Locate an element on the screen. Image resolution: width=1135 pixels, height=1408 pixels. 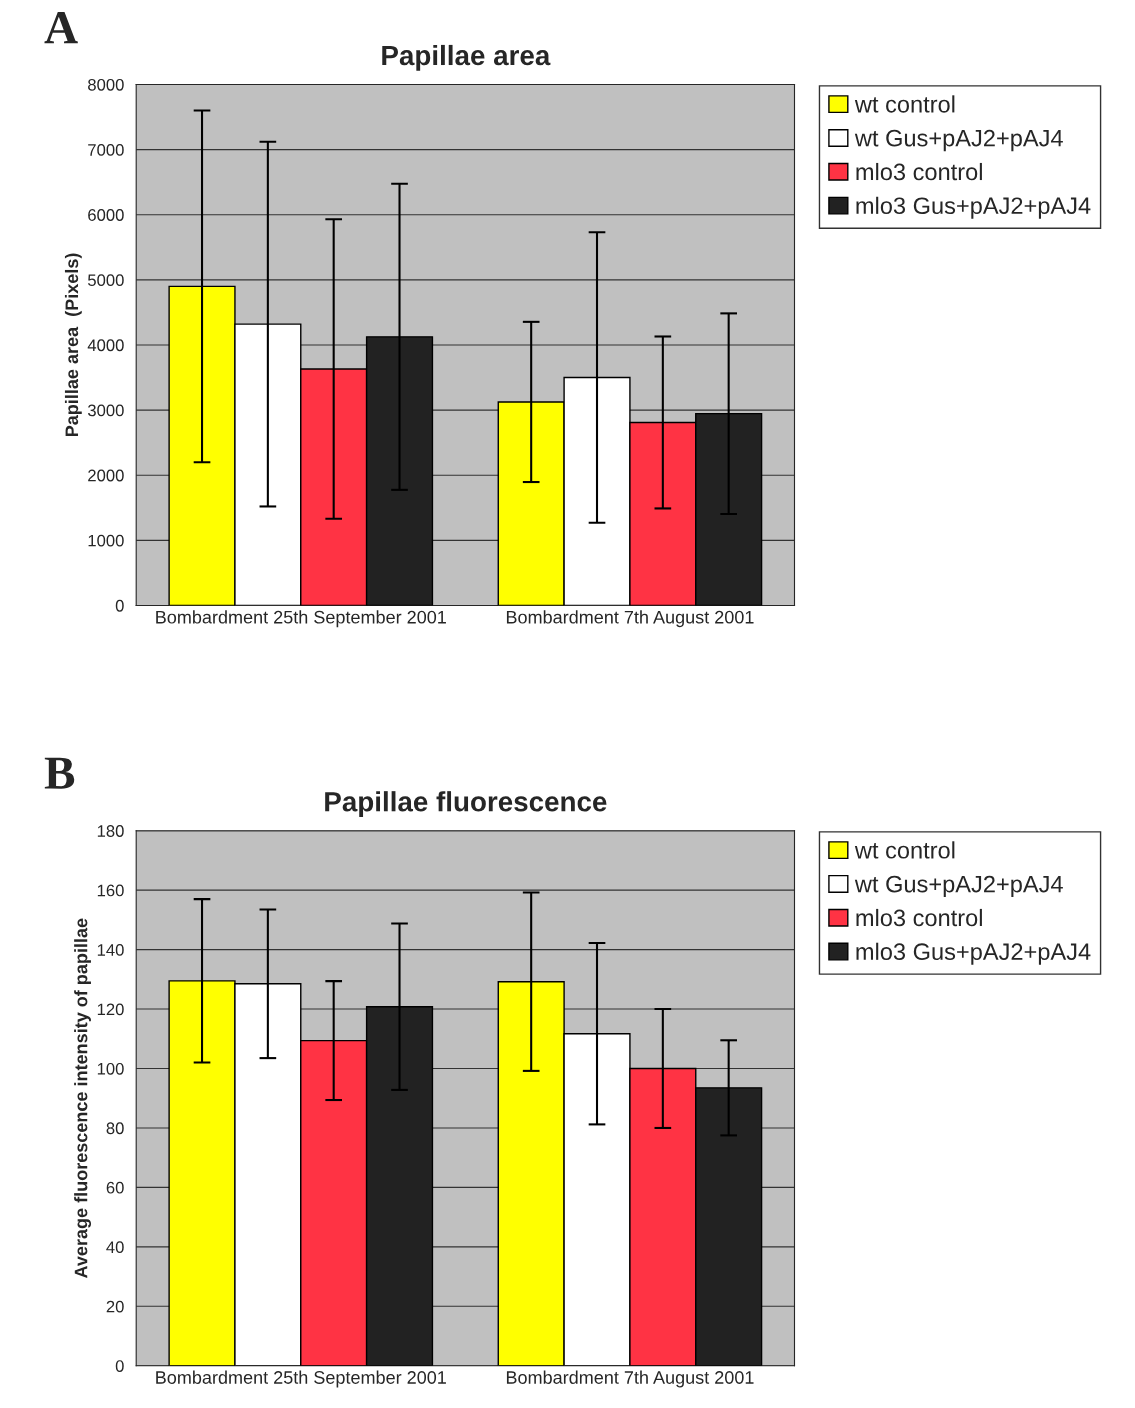
y-tick-label: 4000 is located at coordinates (105, 345).